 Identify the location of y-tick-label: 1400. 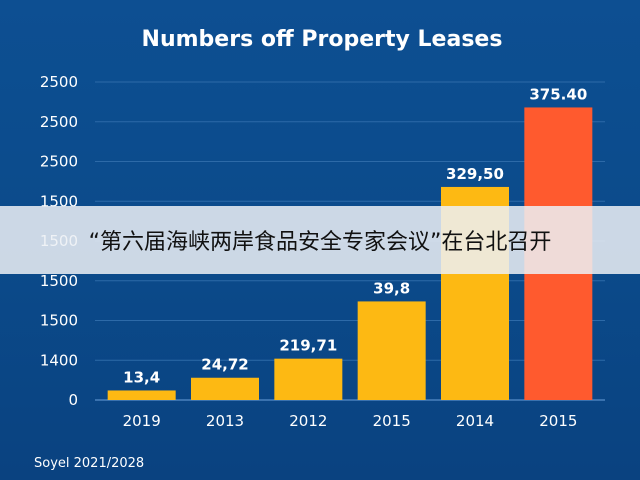
(59, 360).